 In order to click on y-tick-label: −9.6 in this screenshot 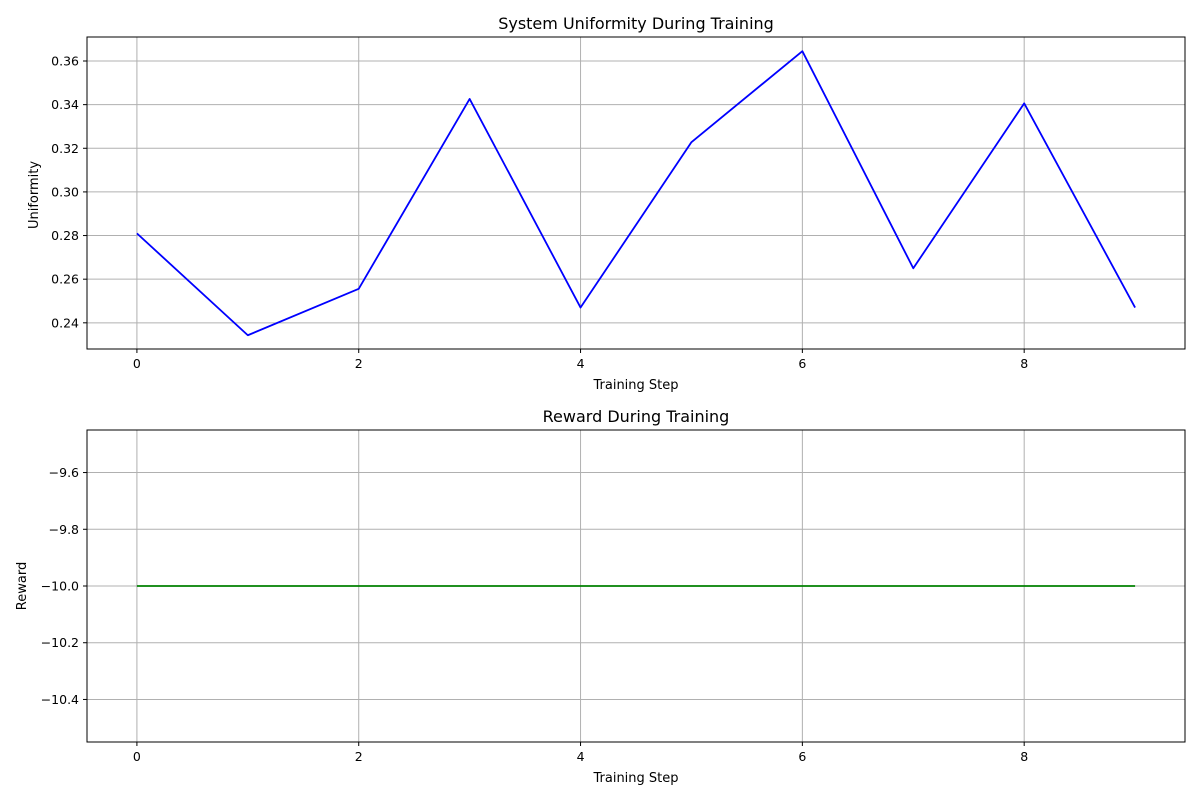, I will do `click(64, 472)`.